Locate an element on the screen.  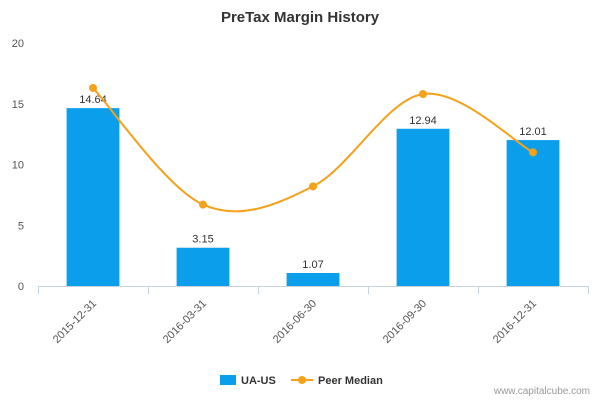
legend-label: UA-US is located at coordinates (258, 381).